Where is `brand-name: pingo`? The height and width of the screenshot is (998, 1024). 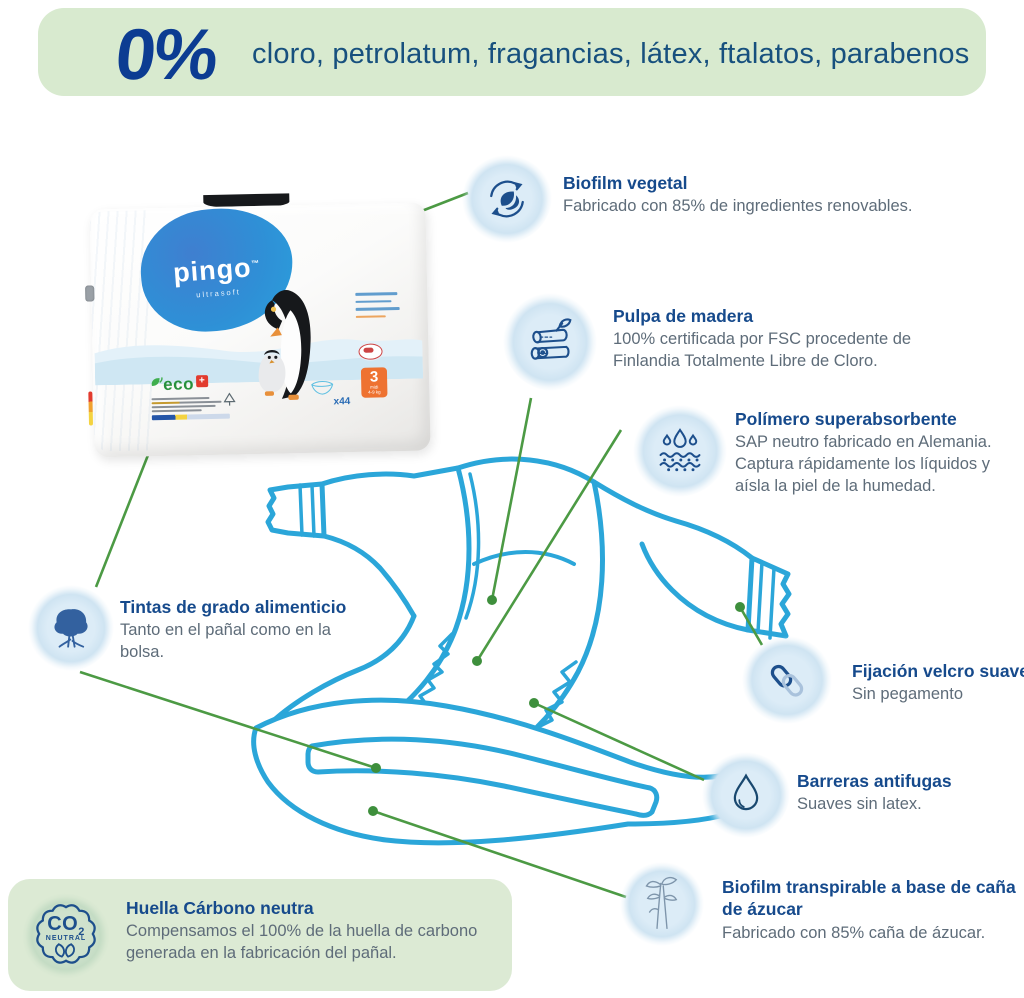 brand-name: pingo is located at coordinates (212, 270).